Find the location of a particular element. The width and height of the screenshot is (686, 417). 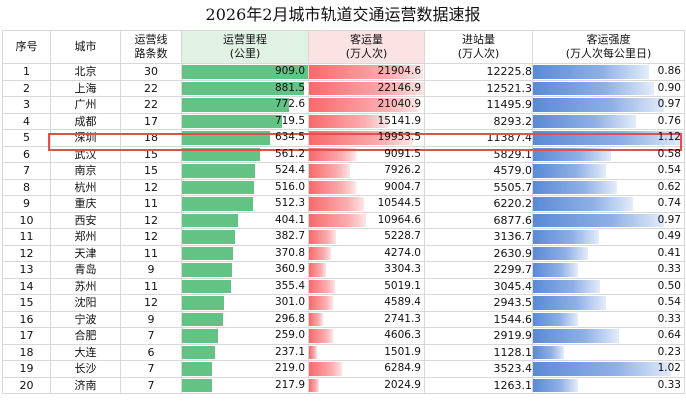

cell-ridership: 15141.9 is located at coordinates (366, 121).